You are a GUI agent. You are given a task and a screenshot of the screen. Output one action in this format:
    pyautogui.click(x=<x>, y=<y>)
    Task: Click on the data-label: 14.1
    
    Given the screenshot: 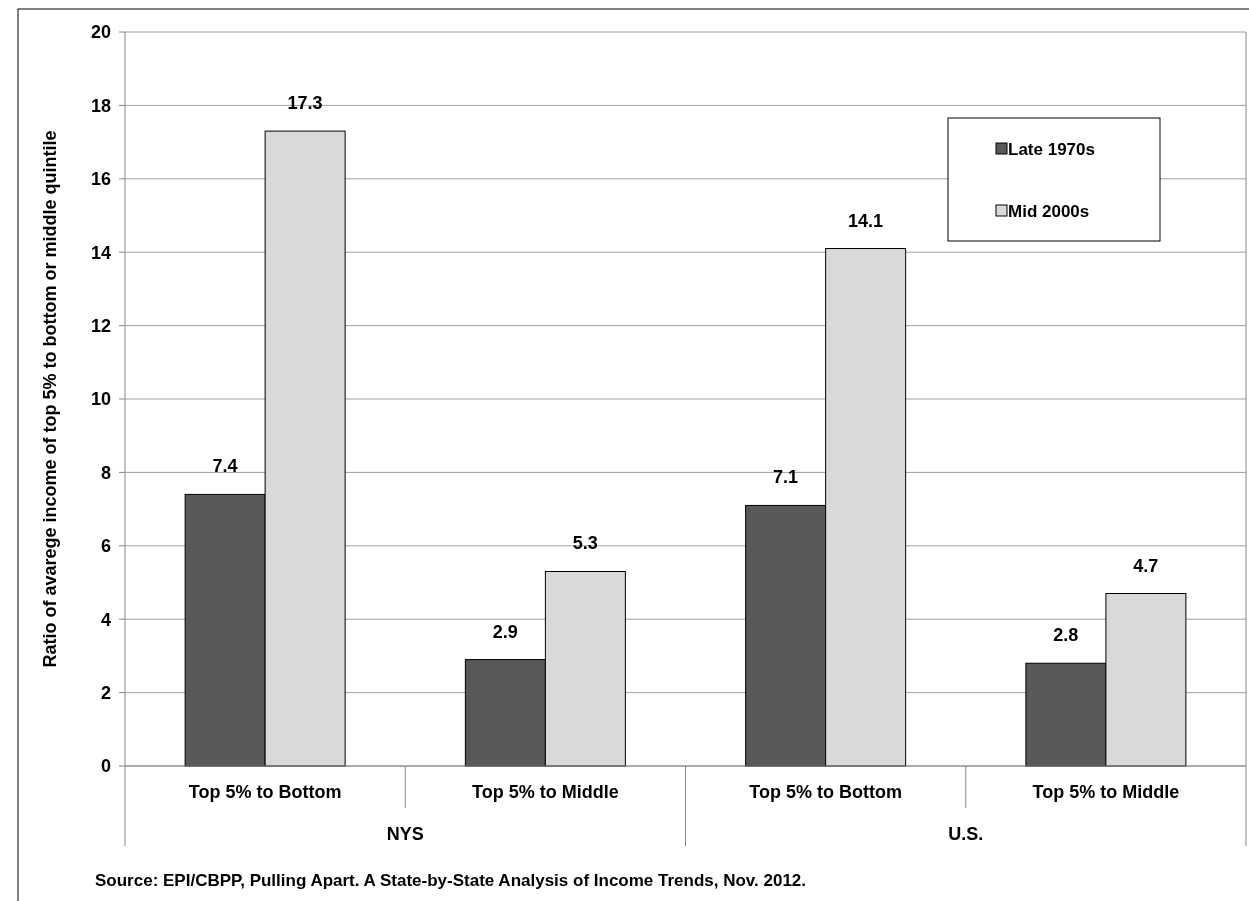 What is the action you would take?
    pyautogui.click(x=866, y=220)
    